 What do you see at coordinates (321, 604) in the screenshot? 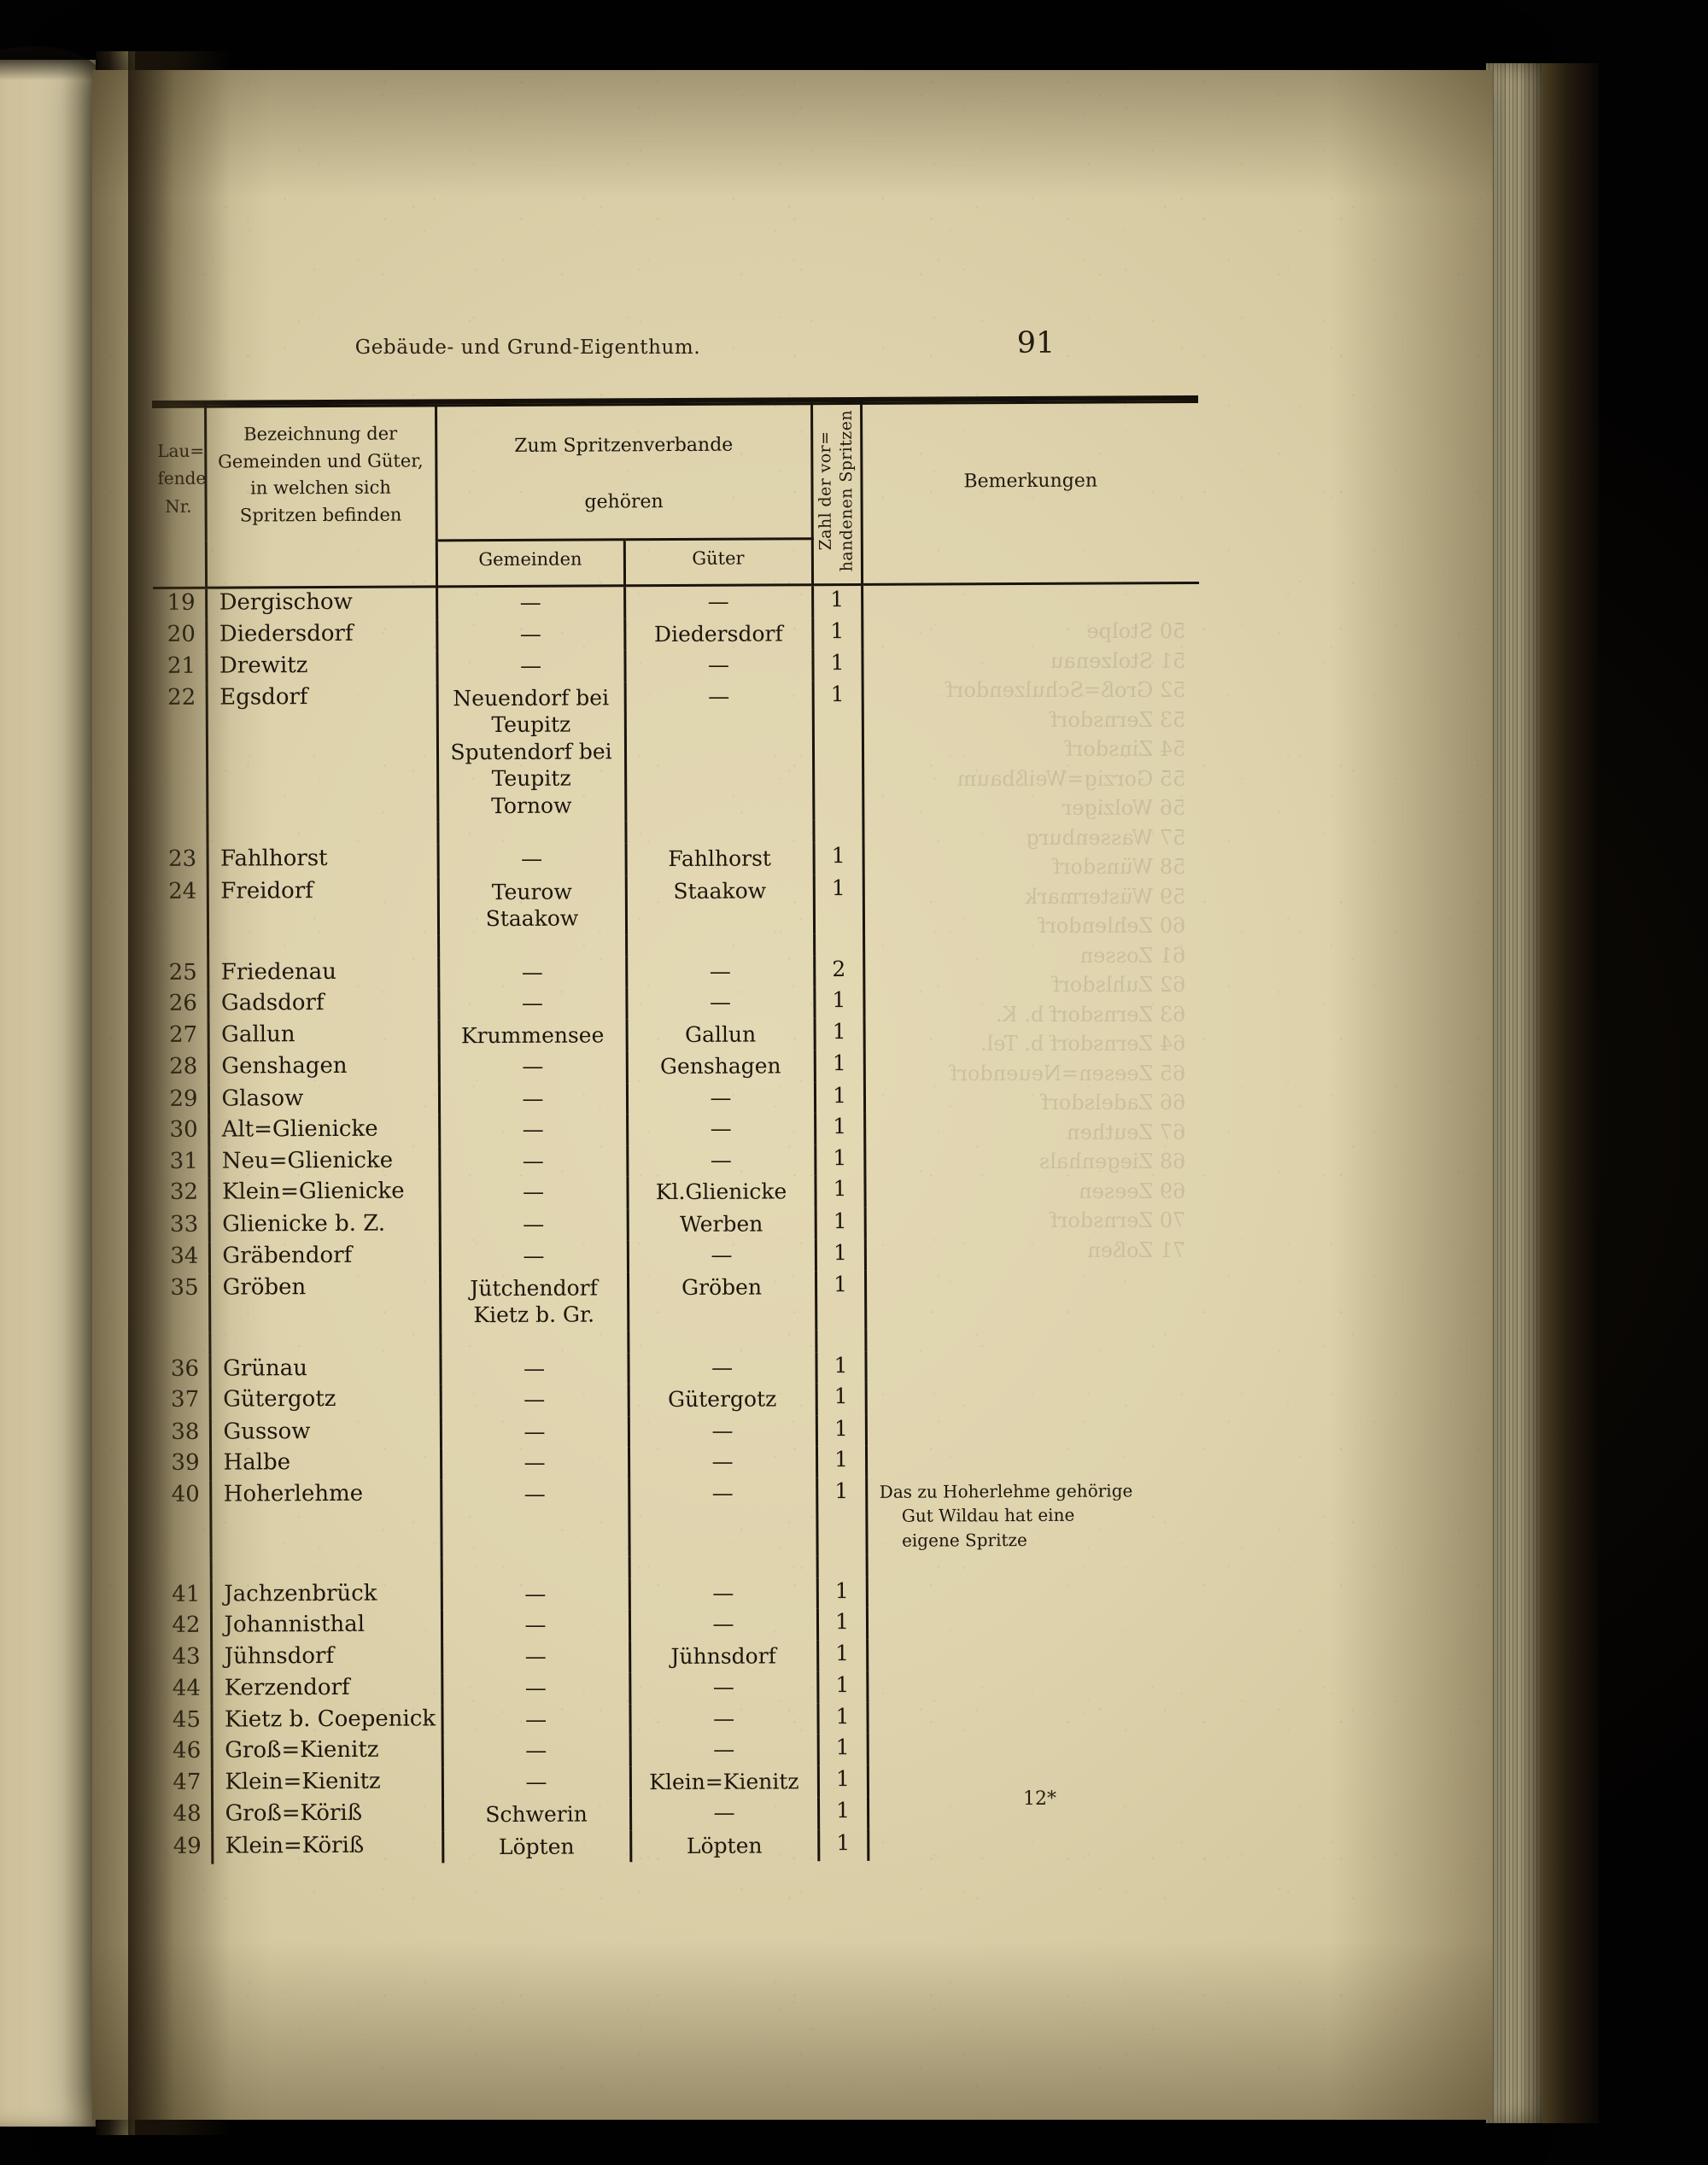
I see `row-name: Dergischow` at bounding box center [321, 604].